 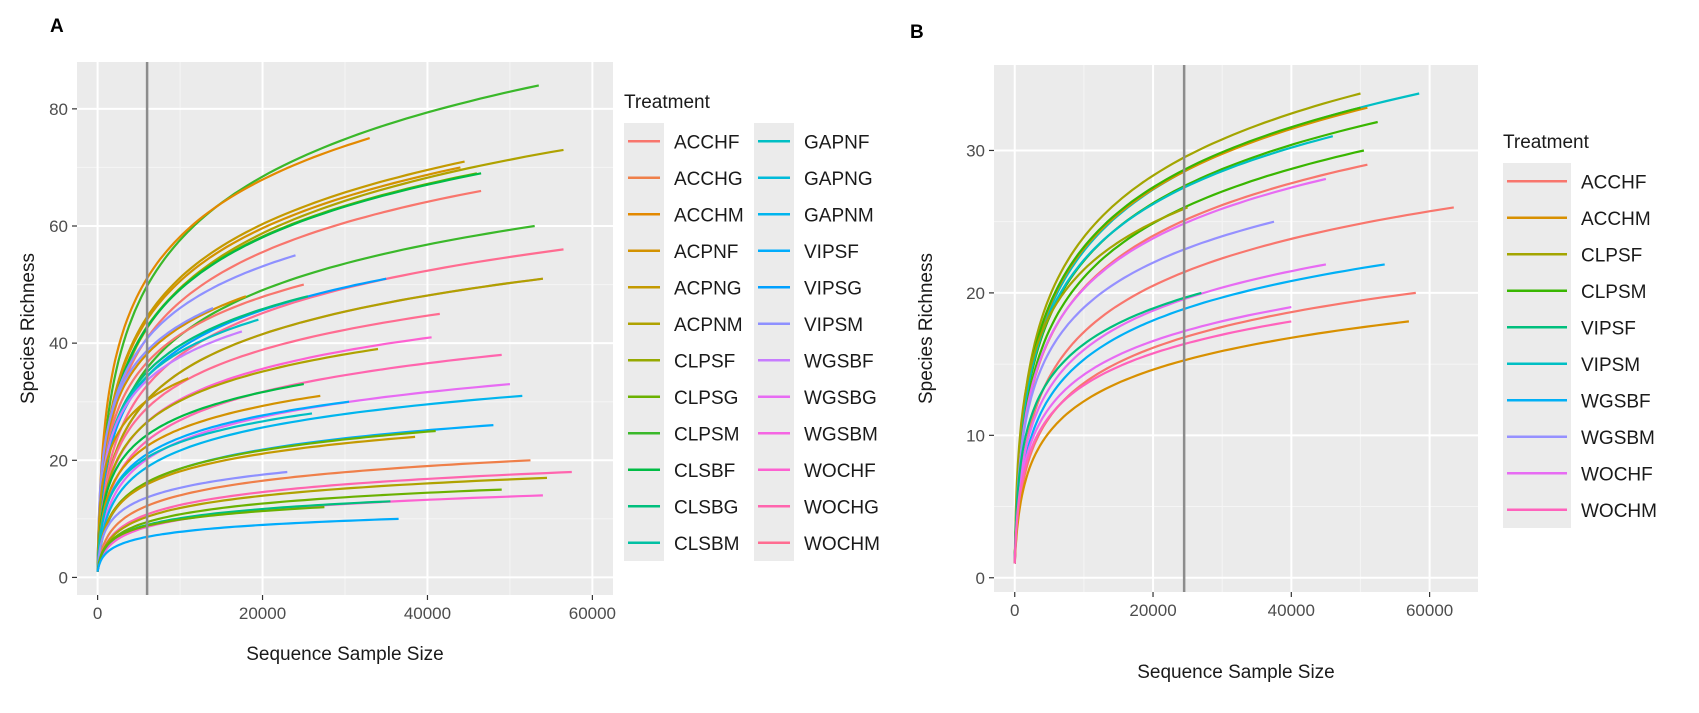 What do you see at coordinates (841, 507) in the screenshot?
I see `legend-label-wochg: WOCHG` at bounding box center [841, 507].